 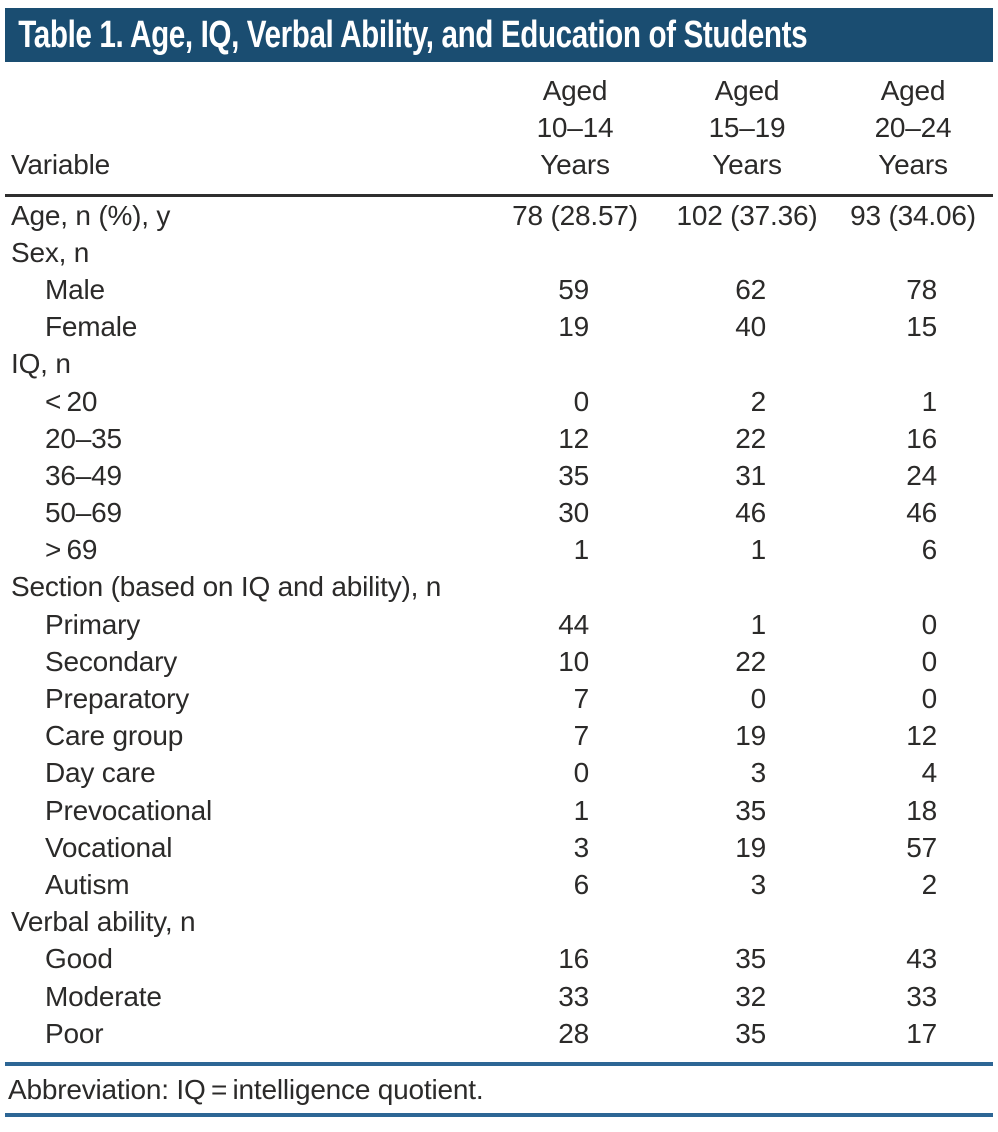 I want to click on table-row: Autism 6 3 2, so click(x=499, y=884).